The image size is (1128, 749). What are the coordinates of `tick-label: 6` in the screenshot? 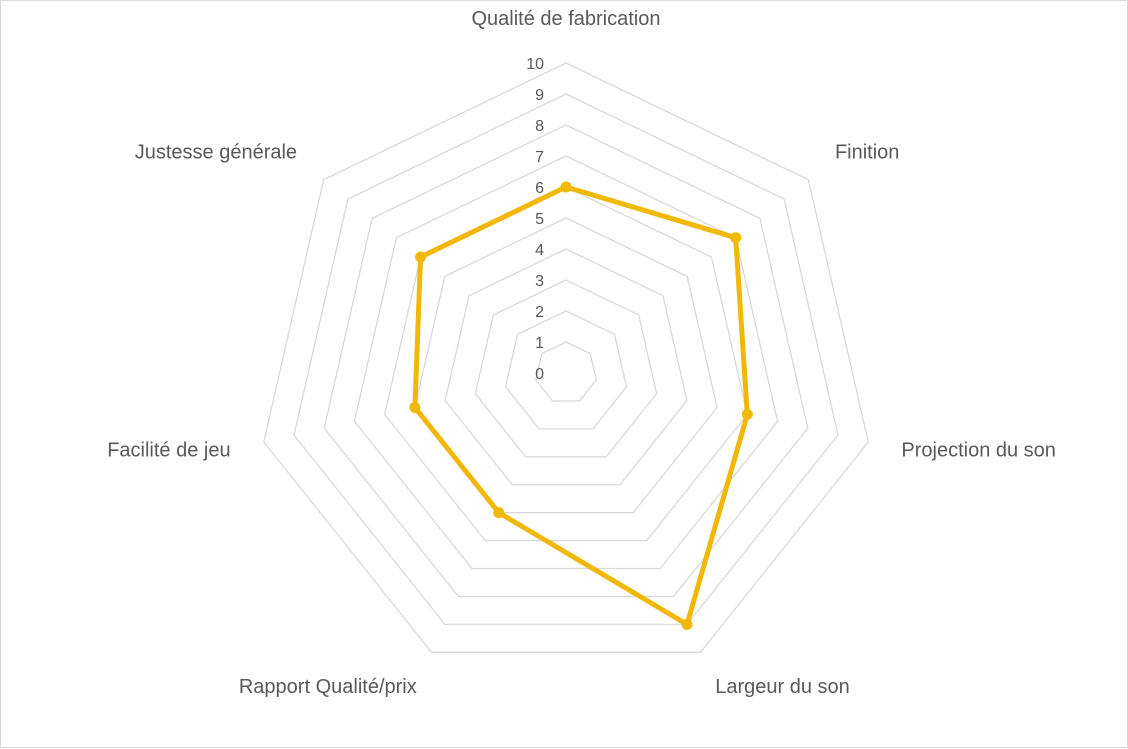 It's located at (539, 188).